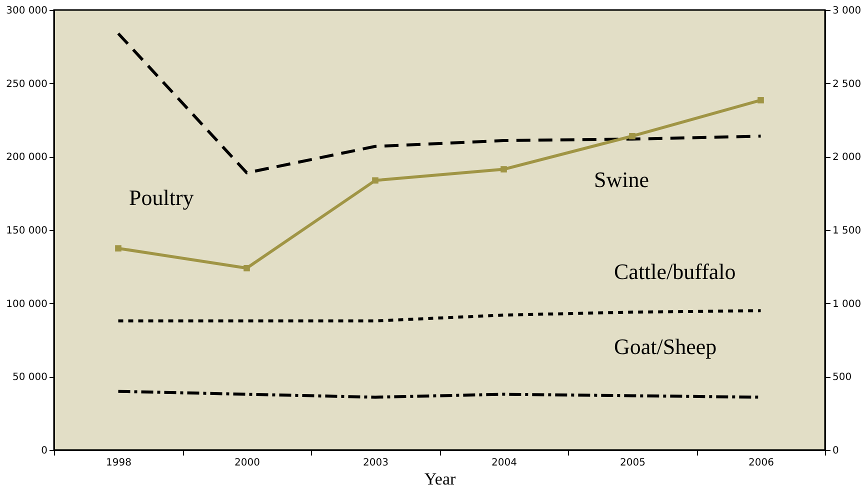 The width and height of the screenshot is (866, 492). What do you see at coordinates (633, 463) in the screenshot?
I see `x-tick-label: 2005` at bounding box center [633, 463].